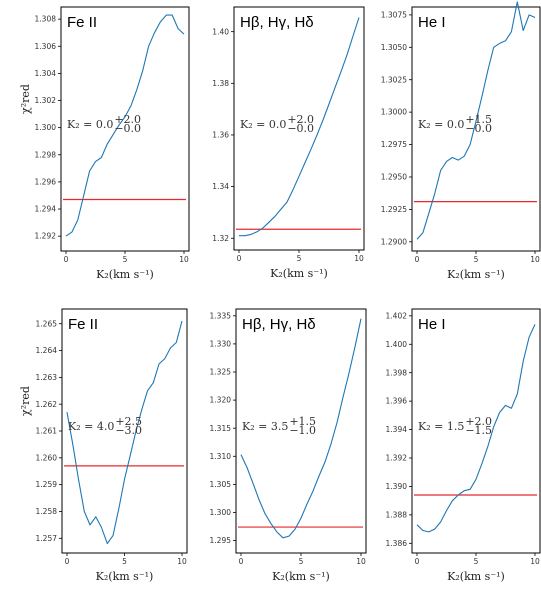 This screenshot has width=541, height=590. I want to click on y-tick-label: 1.330, so click(221, 344).